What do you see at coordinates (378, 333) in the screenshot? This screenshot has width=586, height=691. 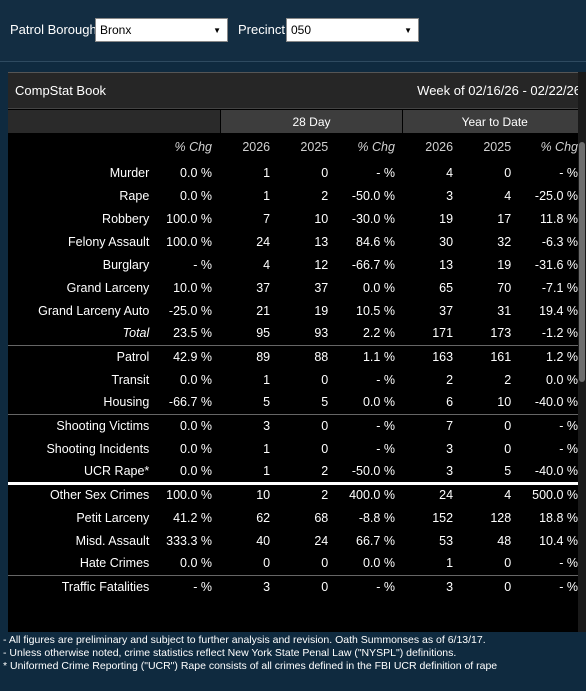 I see `table-cell: 2.2 %` at bounding box center [378, 333].